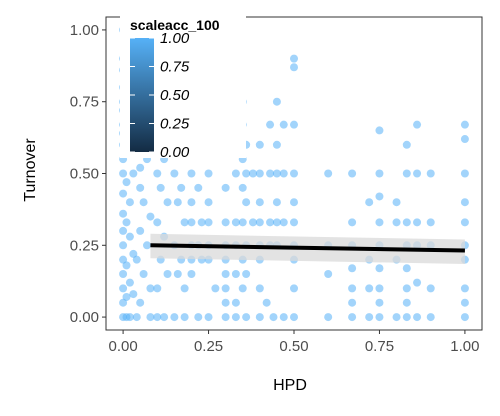 Image resolution: width=500 pixels, height=416 pixels. Describe the element at coordinates (379, 346) in the screenshot. I see `x-tick-label: 0.75` at that location.